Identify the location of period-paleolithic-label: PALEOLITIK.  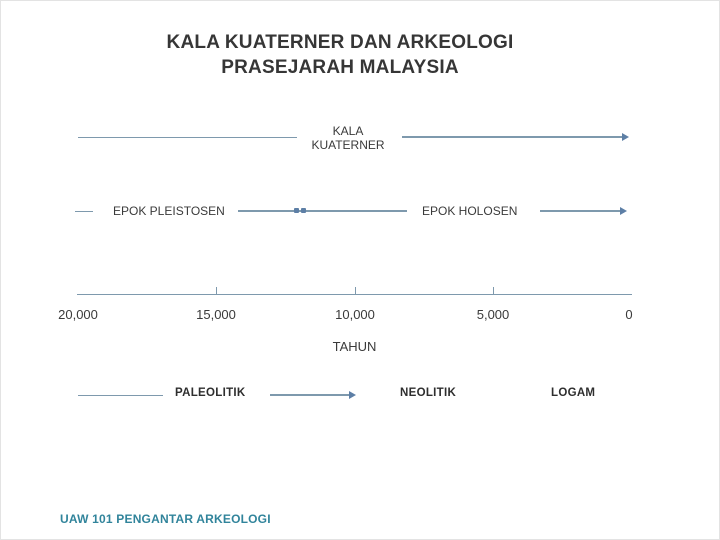
(210, 393).